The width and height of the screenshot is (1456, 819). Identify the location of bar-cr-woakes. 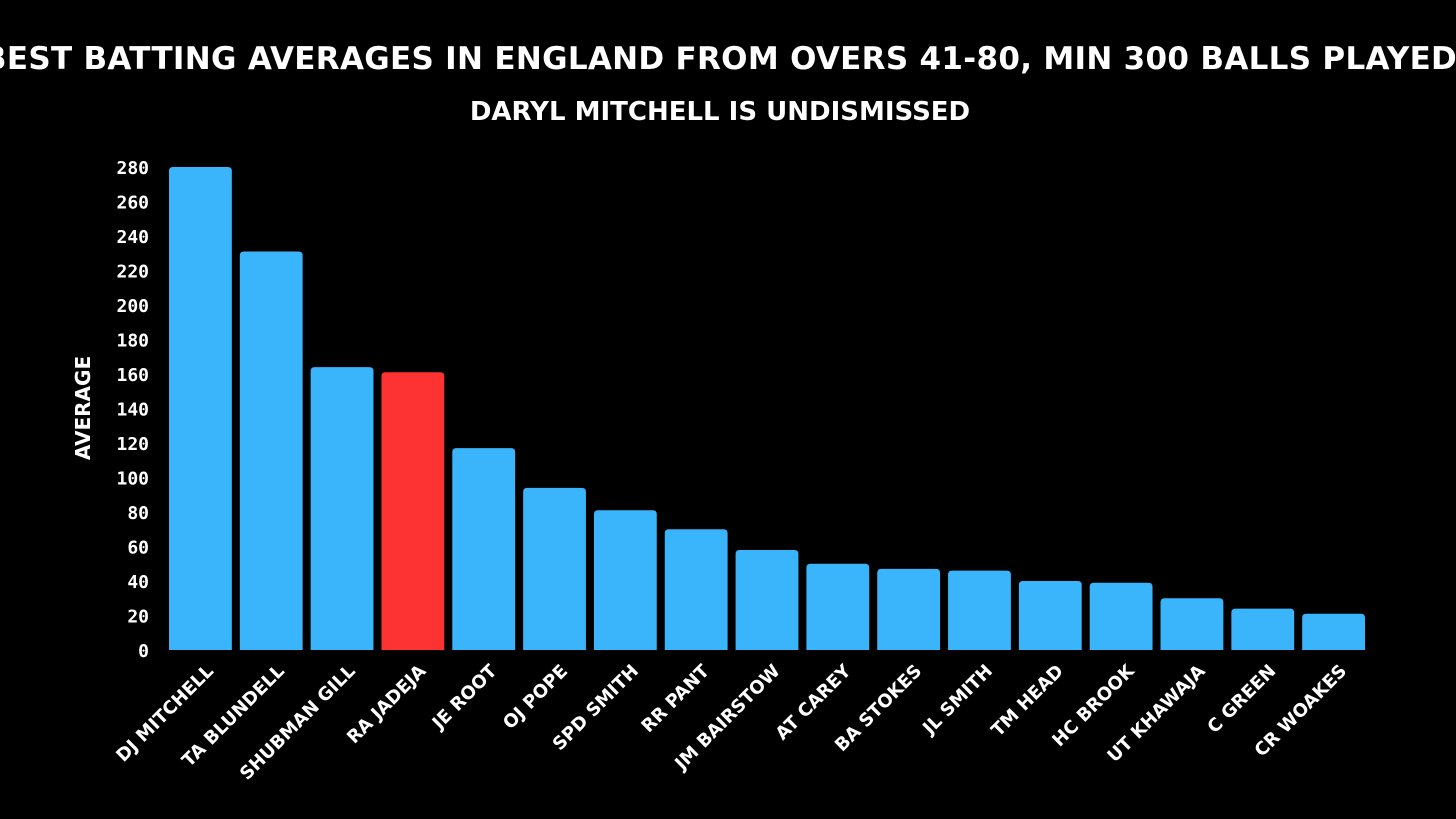
(1333, 631).